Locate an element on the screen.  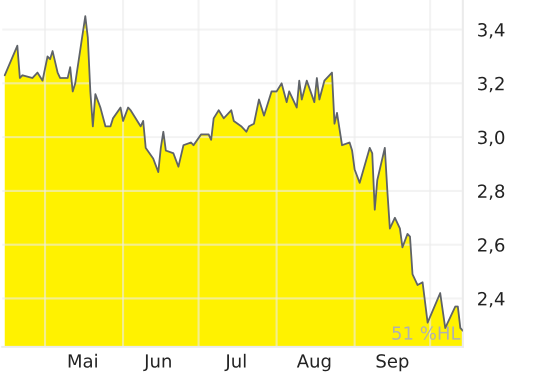
x-tick-label: Jun is located at coordinates (157, 363).